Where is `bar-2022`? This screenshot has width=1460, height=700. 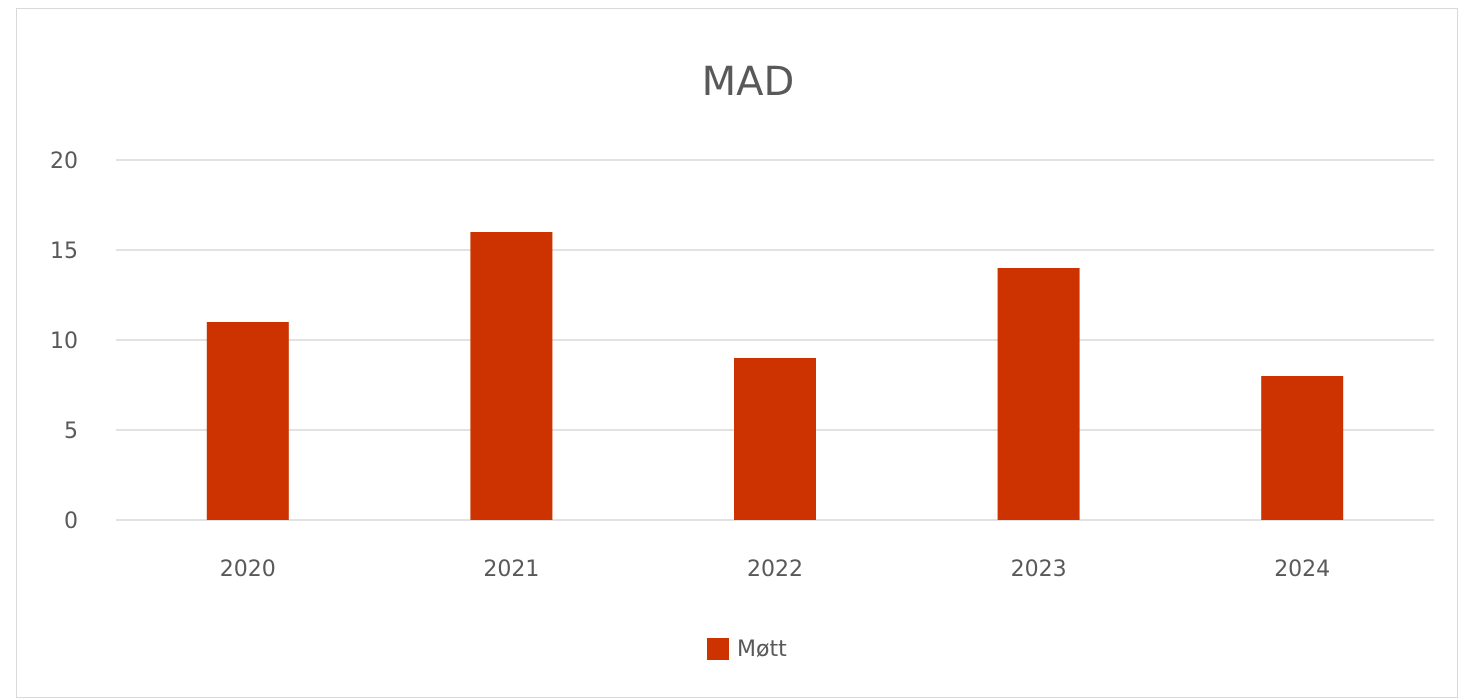
bar-2022 is located at coordinates (775, 439).